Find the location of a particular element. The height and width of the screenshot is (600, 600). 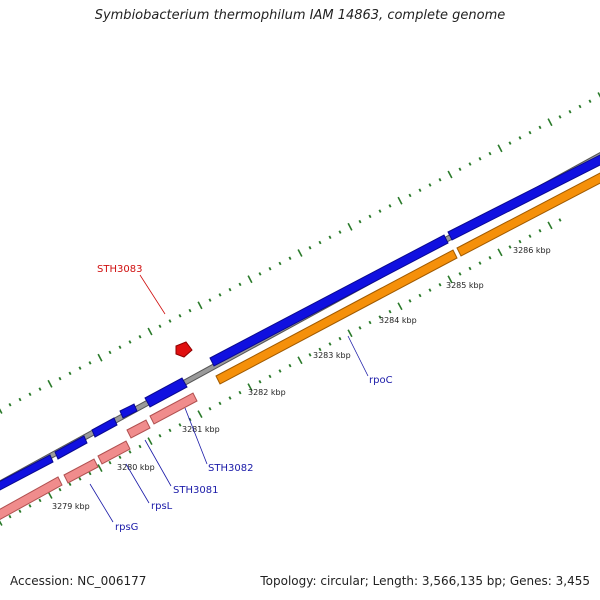

leader-STH3082 is located at coordinates (196, 436).